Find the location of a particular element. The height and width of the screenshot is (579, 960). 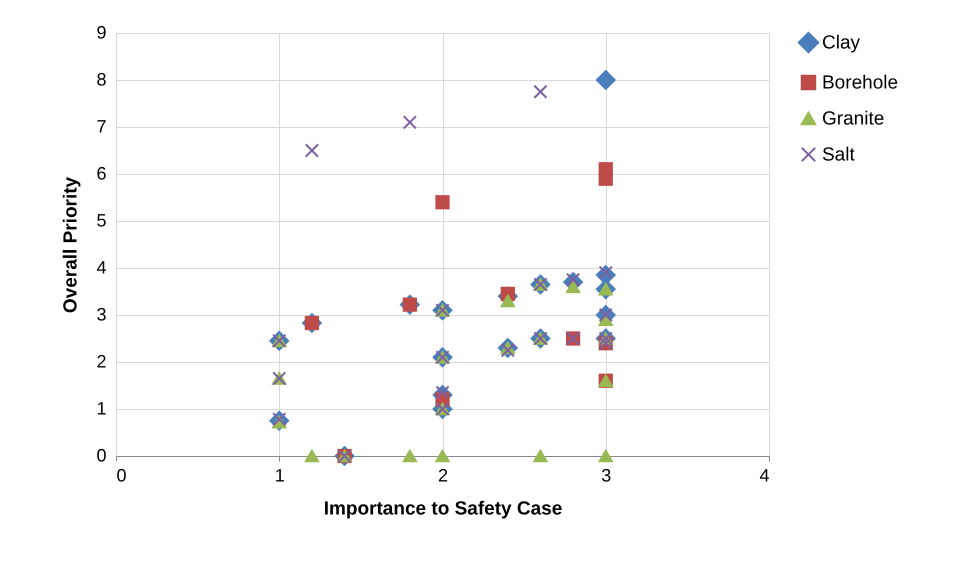

y-tick-label: 2 is located at coordinates (101, 362).